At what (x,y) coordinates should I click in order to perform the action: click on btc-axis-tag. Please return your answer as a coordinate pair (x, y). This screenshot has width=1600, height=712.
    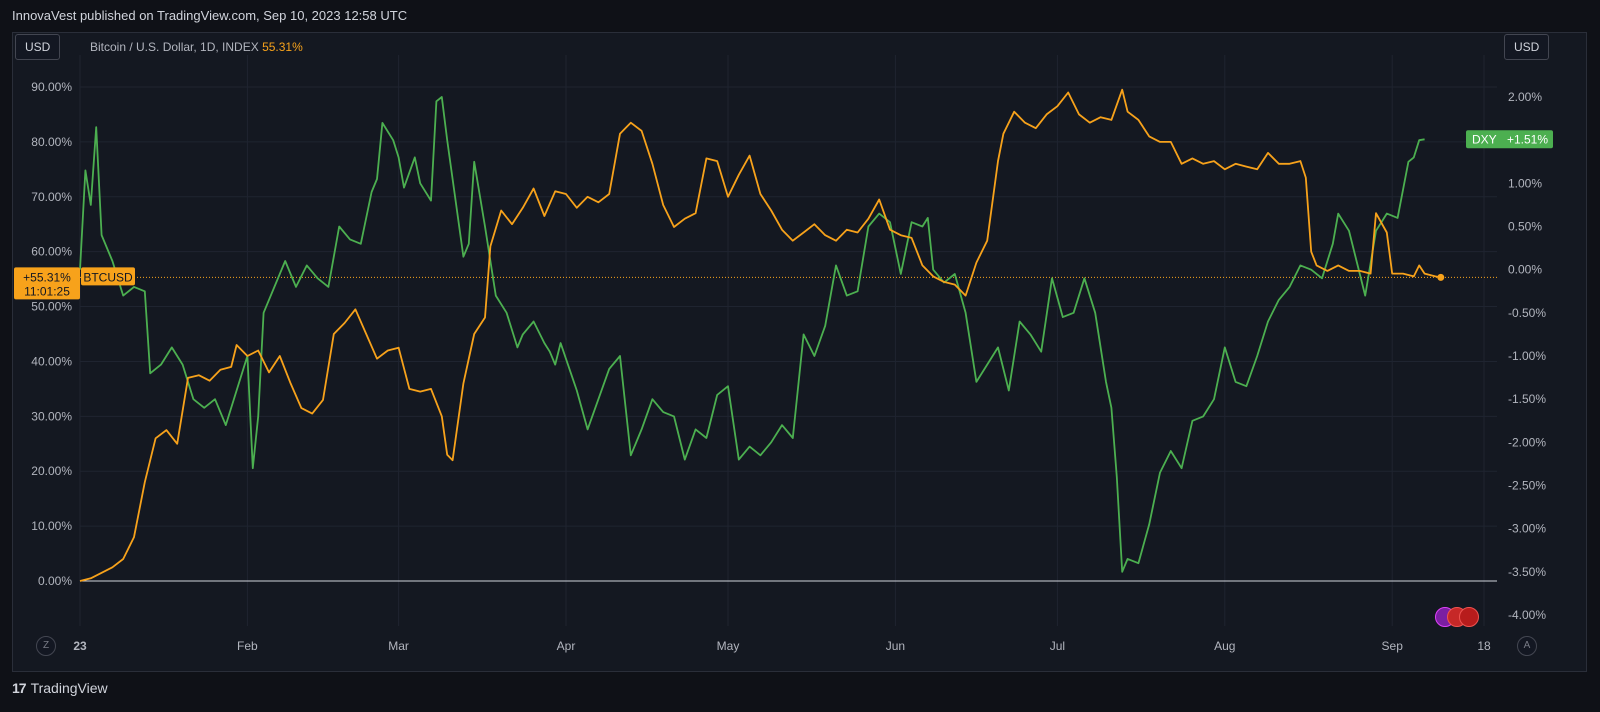
    Looking at the image, I should click on (47, 283).